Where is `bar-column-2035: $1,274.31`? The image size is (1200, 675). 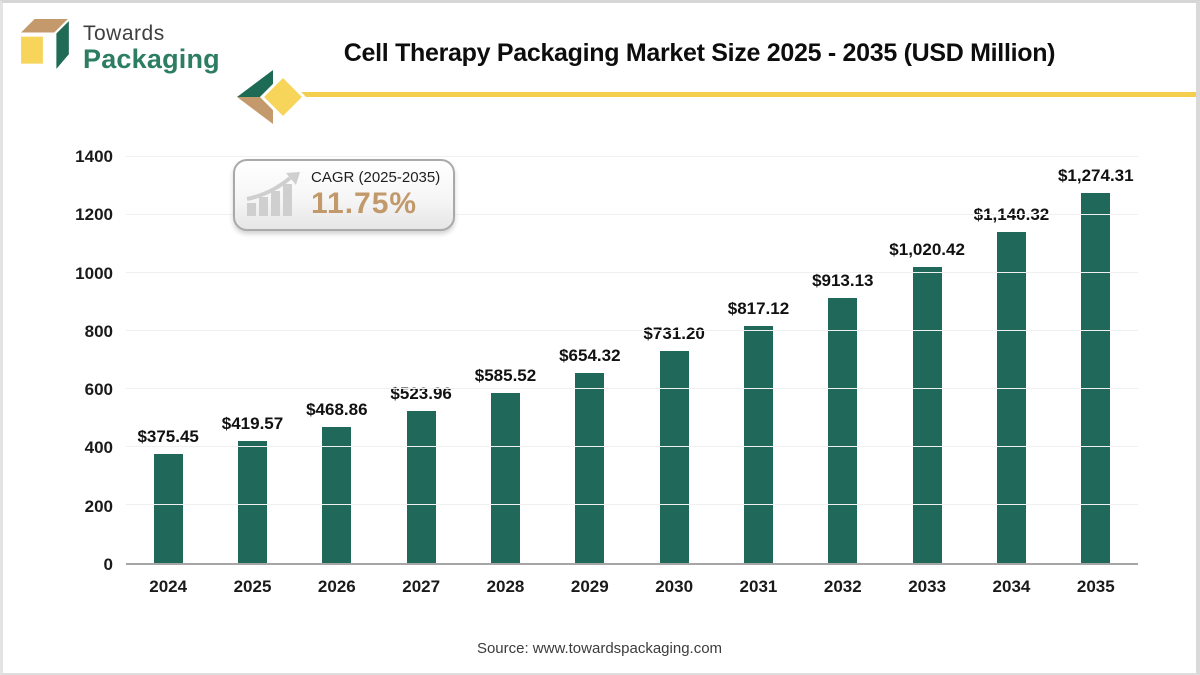
bar-column-2035: $1,274.31 is located at coordinates (1096, 360).